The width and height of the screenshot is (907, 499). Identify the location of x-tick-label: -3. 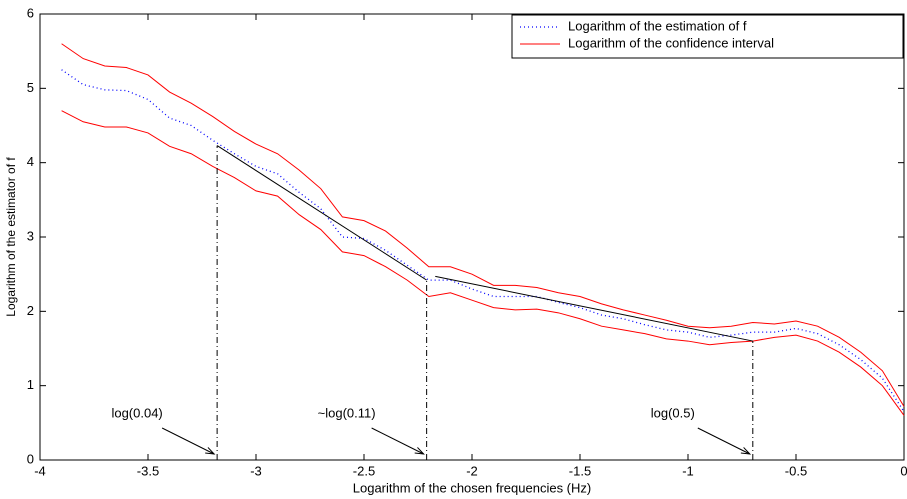
(256, 470).